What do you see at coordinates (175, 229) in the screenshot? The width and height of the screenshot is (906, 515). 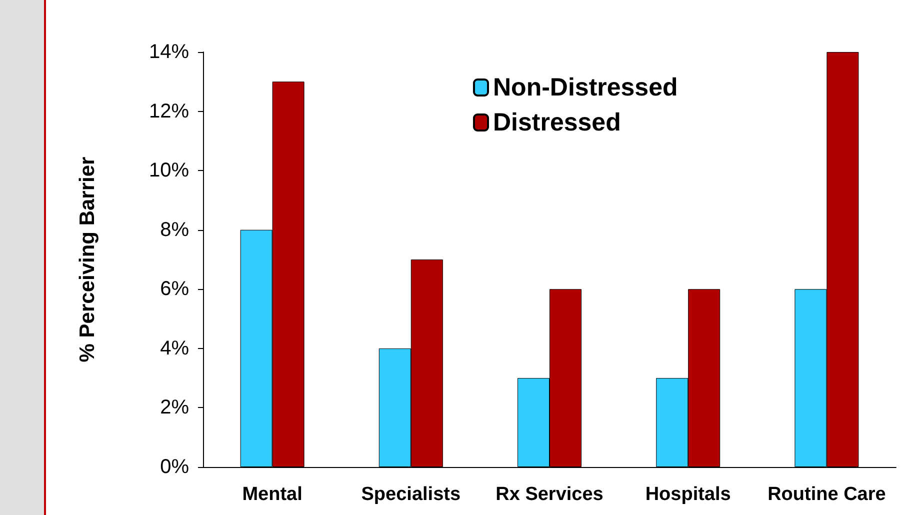 I see `y-tick-label: 8%` at bounding box center [175, 229].